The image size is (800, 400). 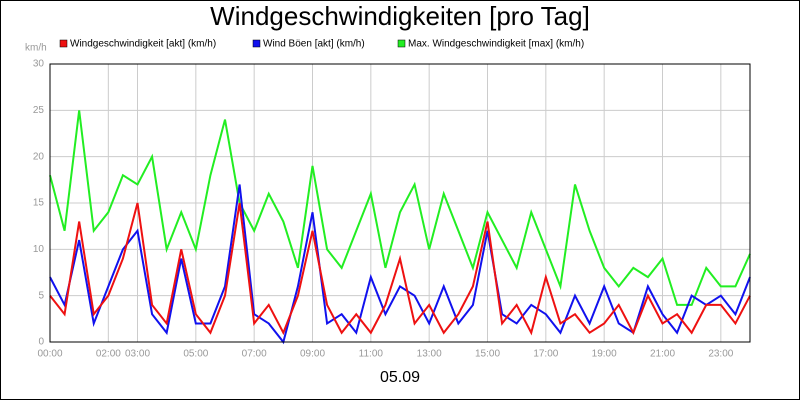 I want to click on x-tick-label: 11:00, so click(x=371, y=354).